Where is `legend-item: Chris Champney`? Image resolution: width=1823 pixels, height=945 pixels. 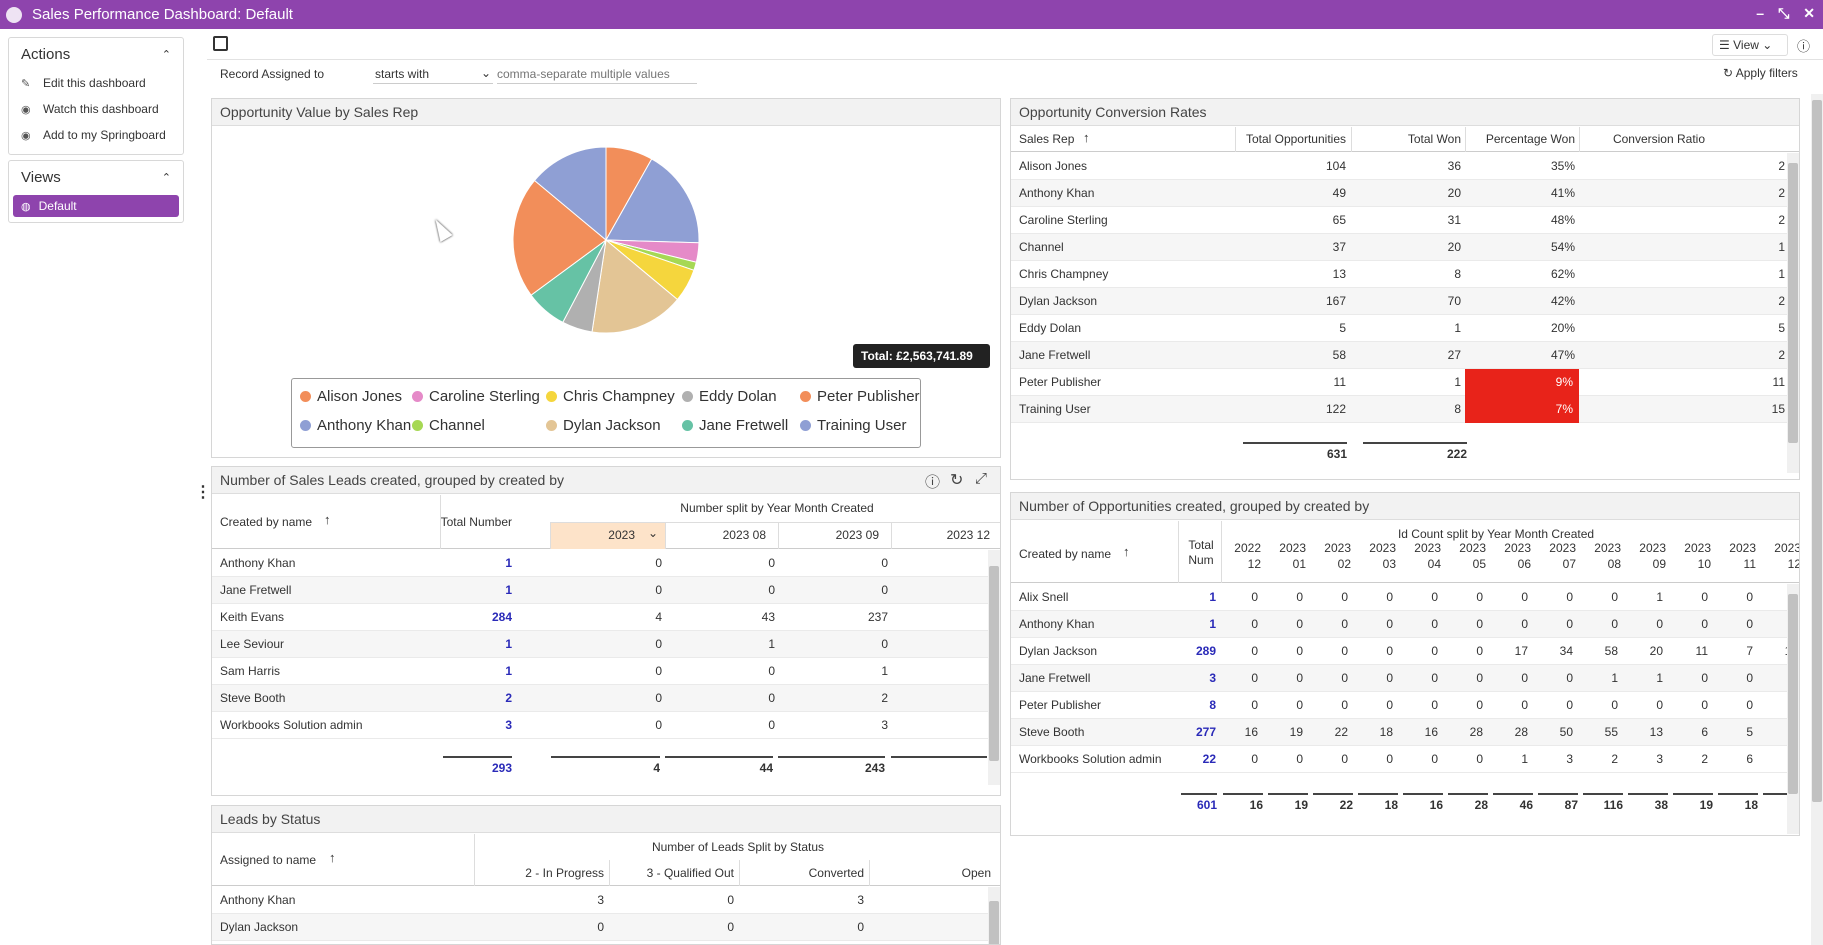
legend-item: Chris Champney is located at coordinates (610, 396).